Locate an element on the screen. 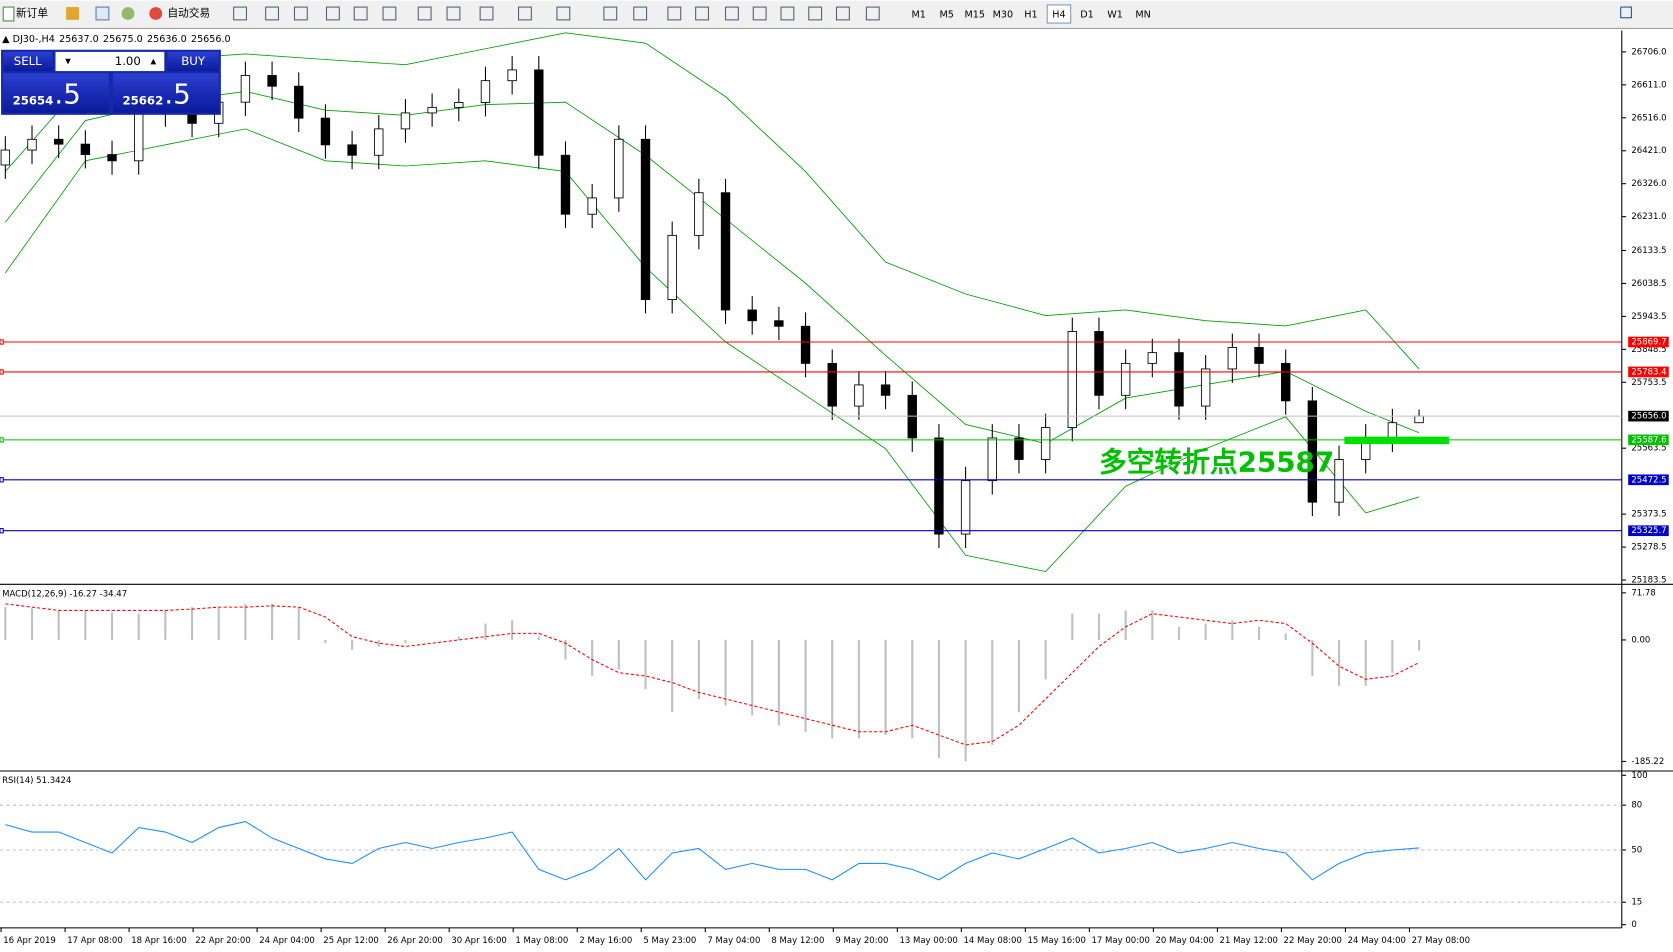 The width and height of the screenshot is (1673, 952). timeframe-button: M30 is located at coordinates (1003, 15).